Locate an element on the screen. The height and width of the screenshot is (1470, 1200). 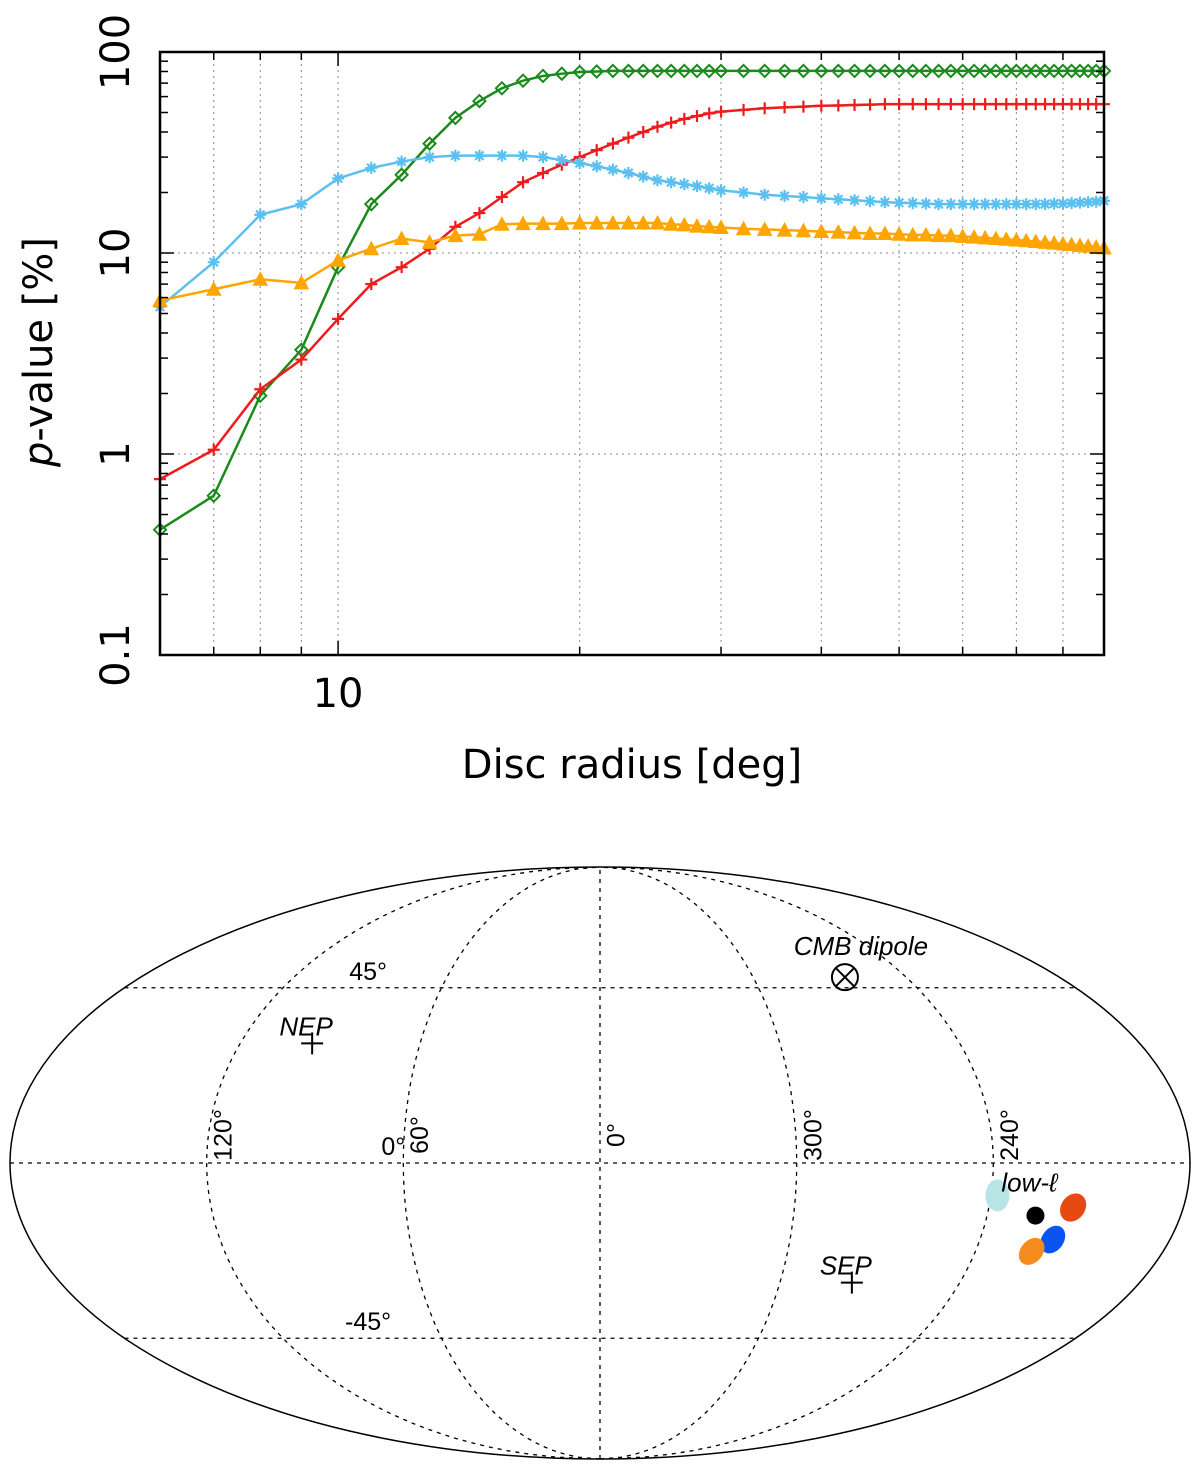
series-light-blue is located at coordinates (632, 231).